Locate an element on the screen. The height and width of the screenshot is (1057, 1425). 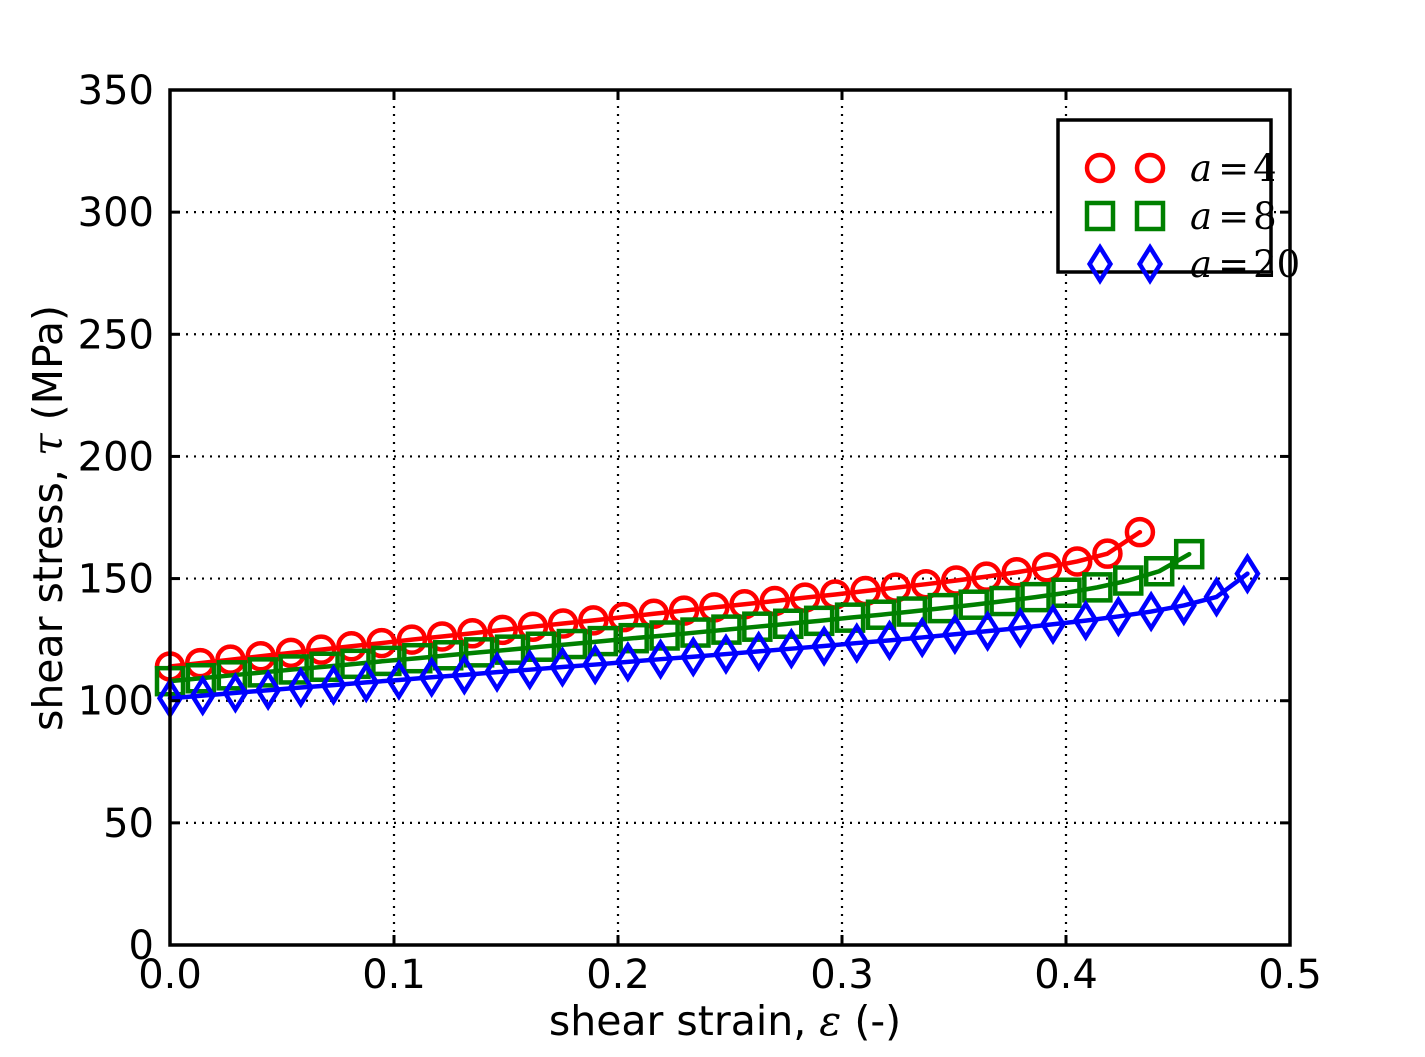
x-axis-title-post: (-) is located at coordinates (871, 1021).